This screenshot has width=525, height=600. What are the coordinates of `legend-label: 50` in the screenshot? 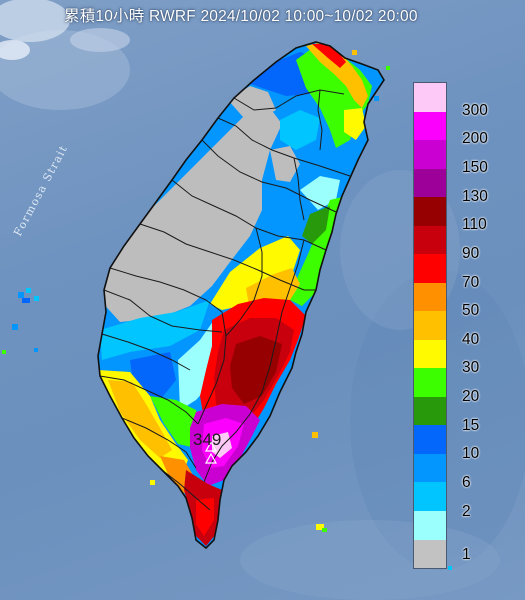 It's located at (471, 311).